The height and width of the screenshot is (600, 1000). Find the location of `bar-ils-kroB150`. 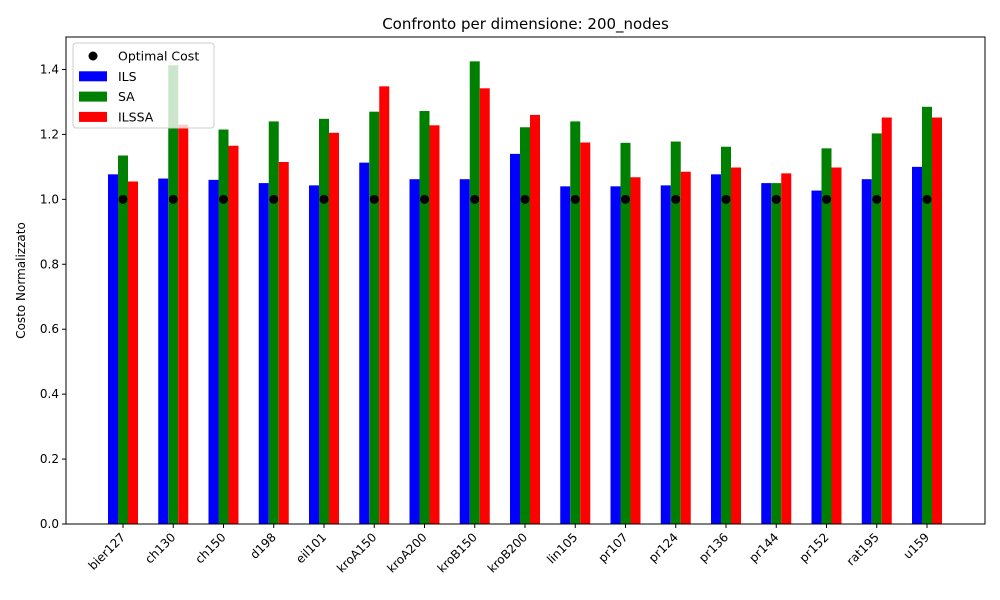

bar-ils-kroB150 is located at coordinates (464, 352).